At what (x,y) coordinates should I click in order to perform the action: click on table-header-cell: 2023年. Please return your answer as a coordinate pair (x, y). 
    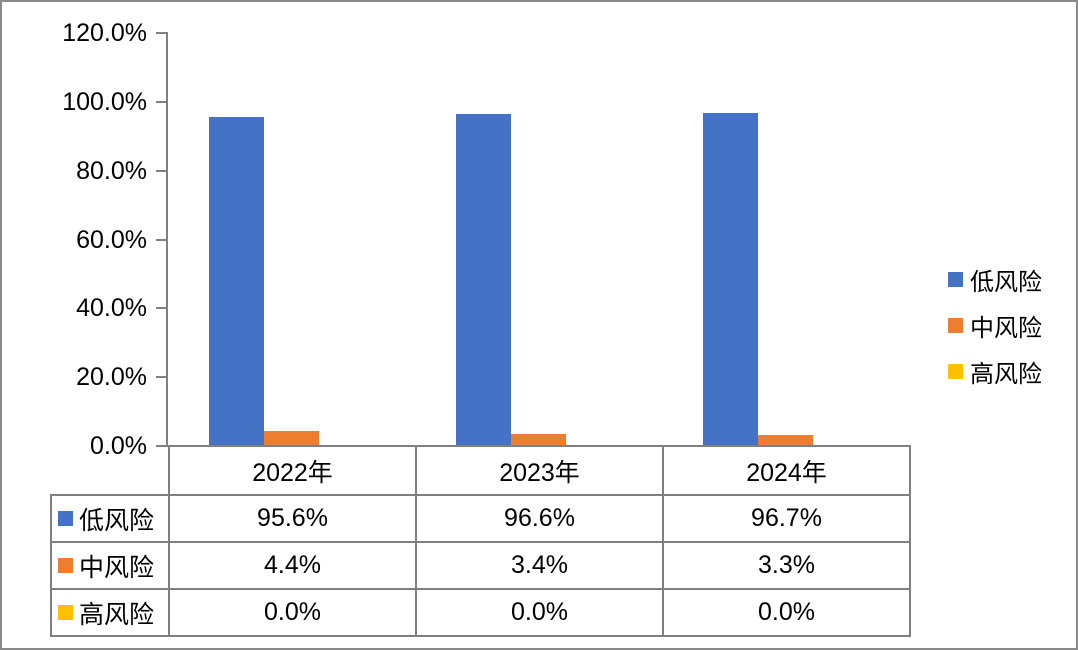
    Looking at the image, I should click on (539, 470).